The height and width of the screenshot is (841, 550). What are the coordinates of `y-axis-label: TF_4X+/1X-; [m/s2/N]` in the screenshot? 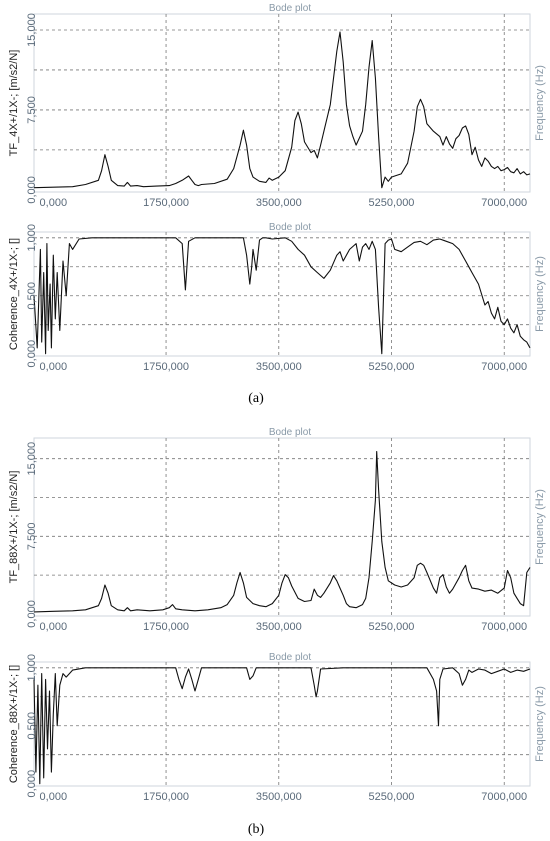 It's located at (14, 103).